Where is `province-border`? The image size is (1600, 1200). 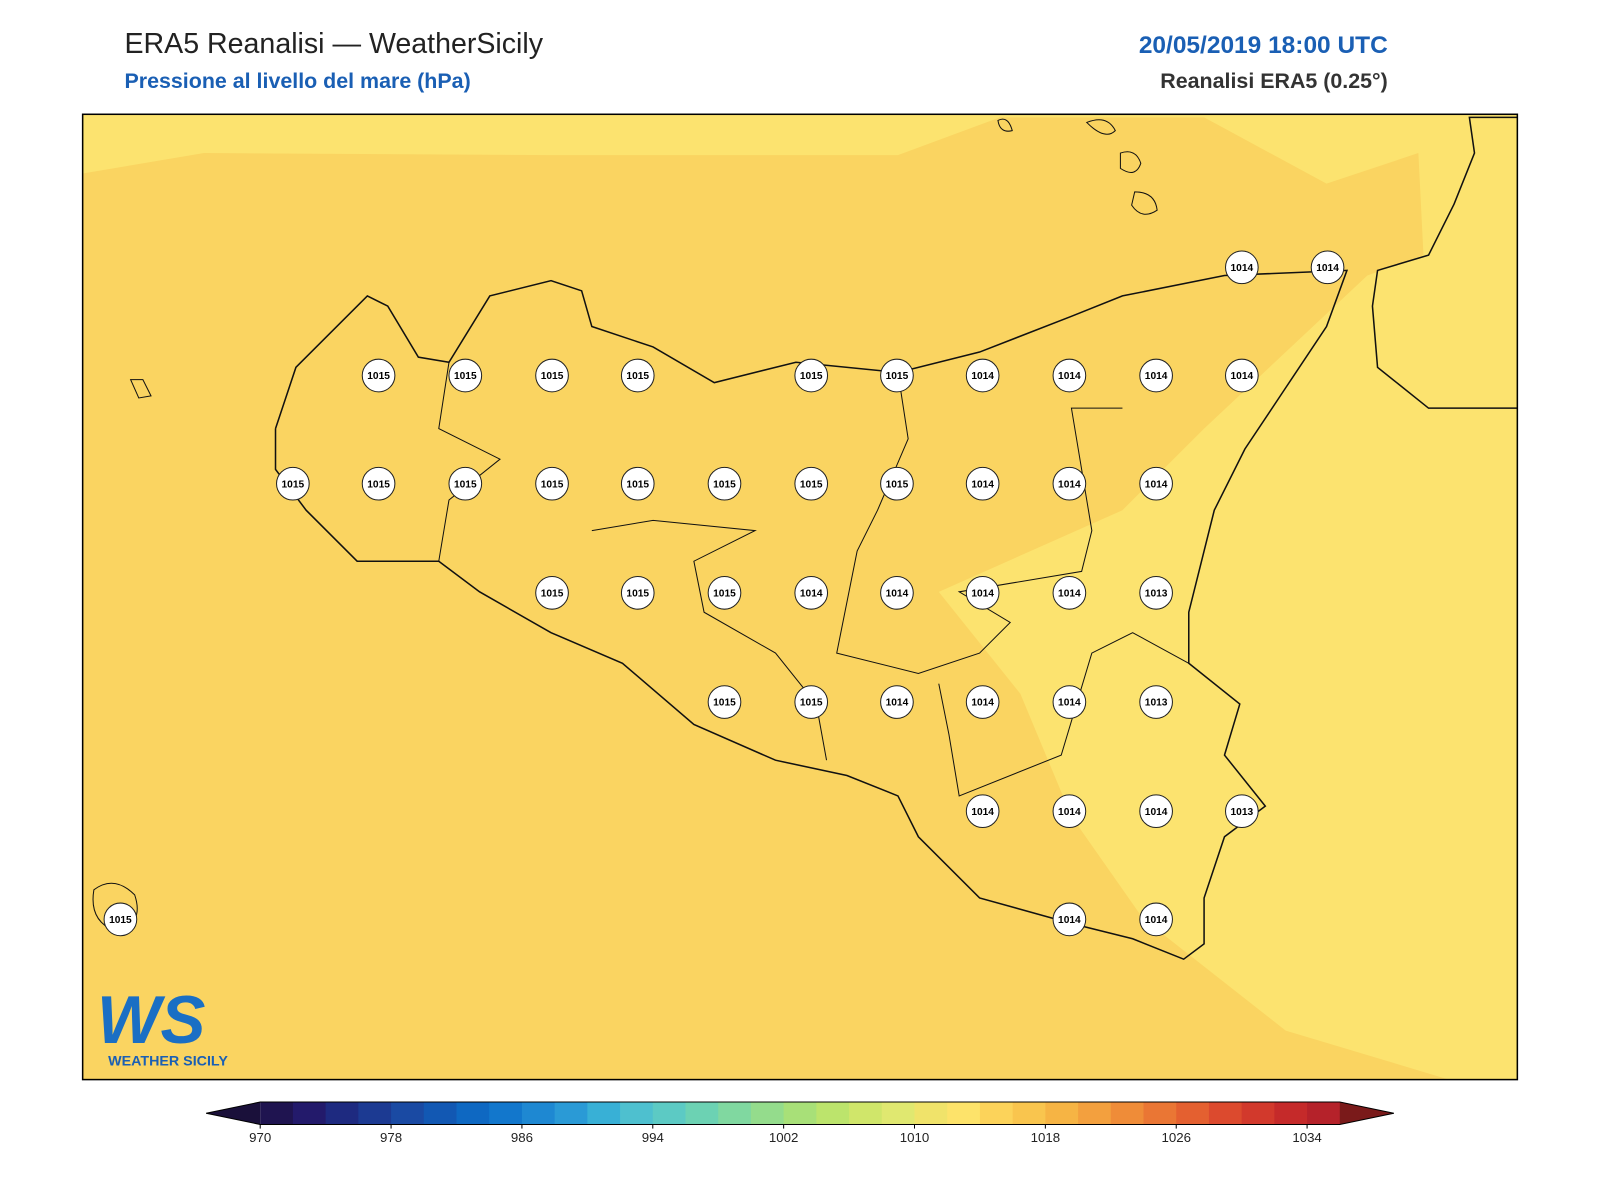
province-border is located at coordinates (1064, 714).